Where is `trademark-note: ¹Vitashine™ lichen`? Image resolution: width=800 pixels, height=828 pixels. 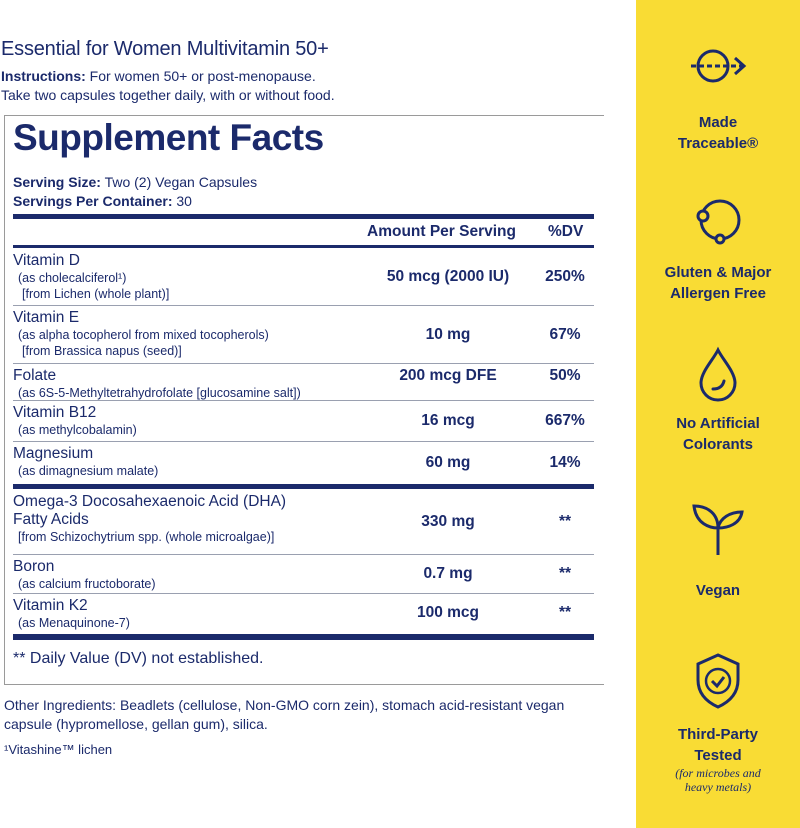 trademark-note: ¹Vitashine™ lichen is located at coordinates (58, 749).